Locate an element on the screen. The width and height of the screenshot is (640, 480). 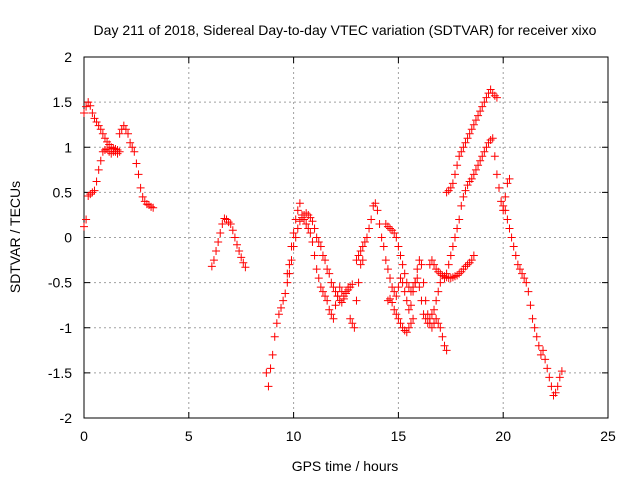
series-track-c is located at coordinates (228, 243).